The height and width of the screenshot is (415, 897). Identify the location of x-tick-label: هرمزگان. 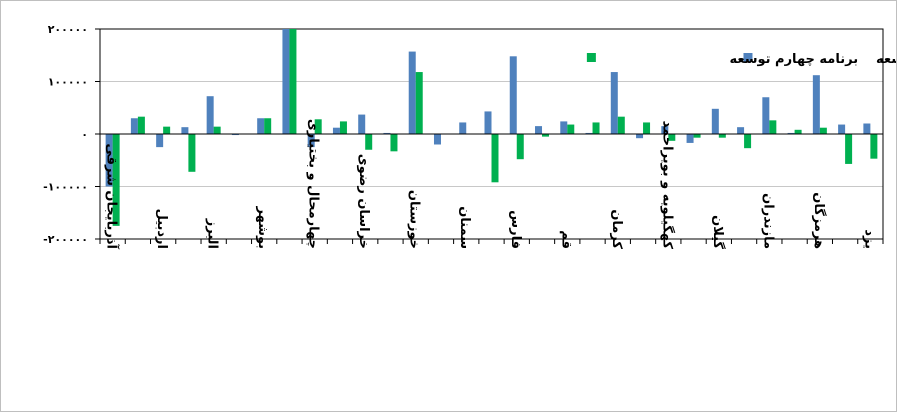
(819, 220).